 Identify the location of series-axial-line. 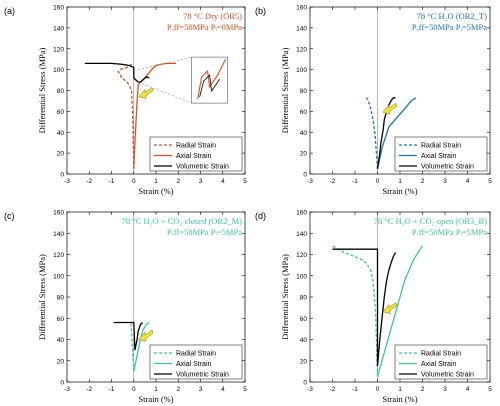
(396, 133).